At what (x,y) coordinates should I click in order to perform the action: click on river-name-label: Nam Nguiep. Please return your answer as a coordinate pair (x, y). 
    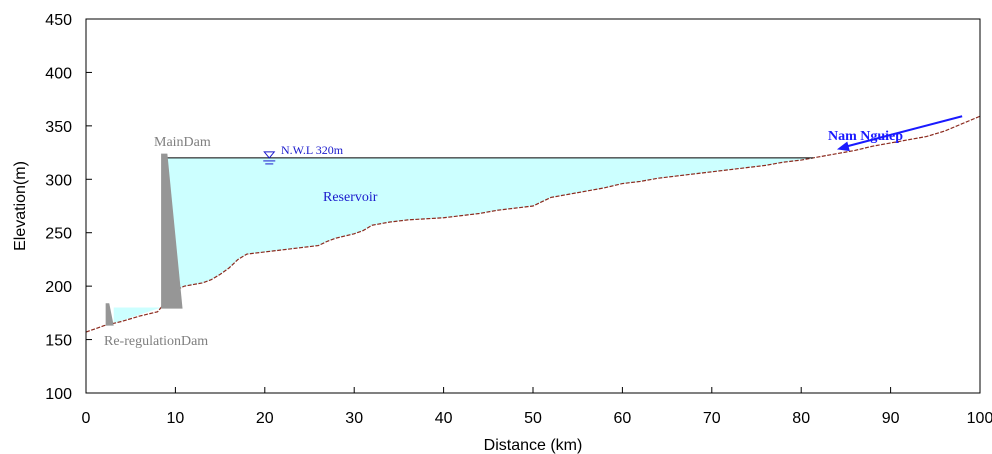
    Looking at the image, I should click on (865, 136).